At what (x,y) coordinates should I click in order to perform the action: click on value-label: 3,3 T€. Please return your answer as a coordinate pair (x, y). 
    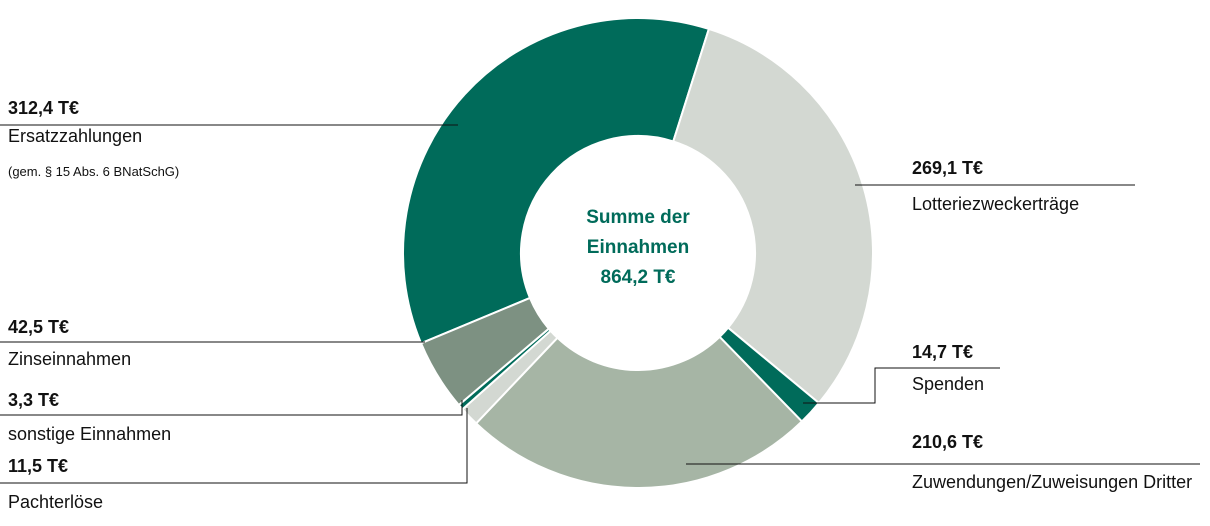
    Looking at the image, I should click on (34, 400).